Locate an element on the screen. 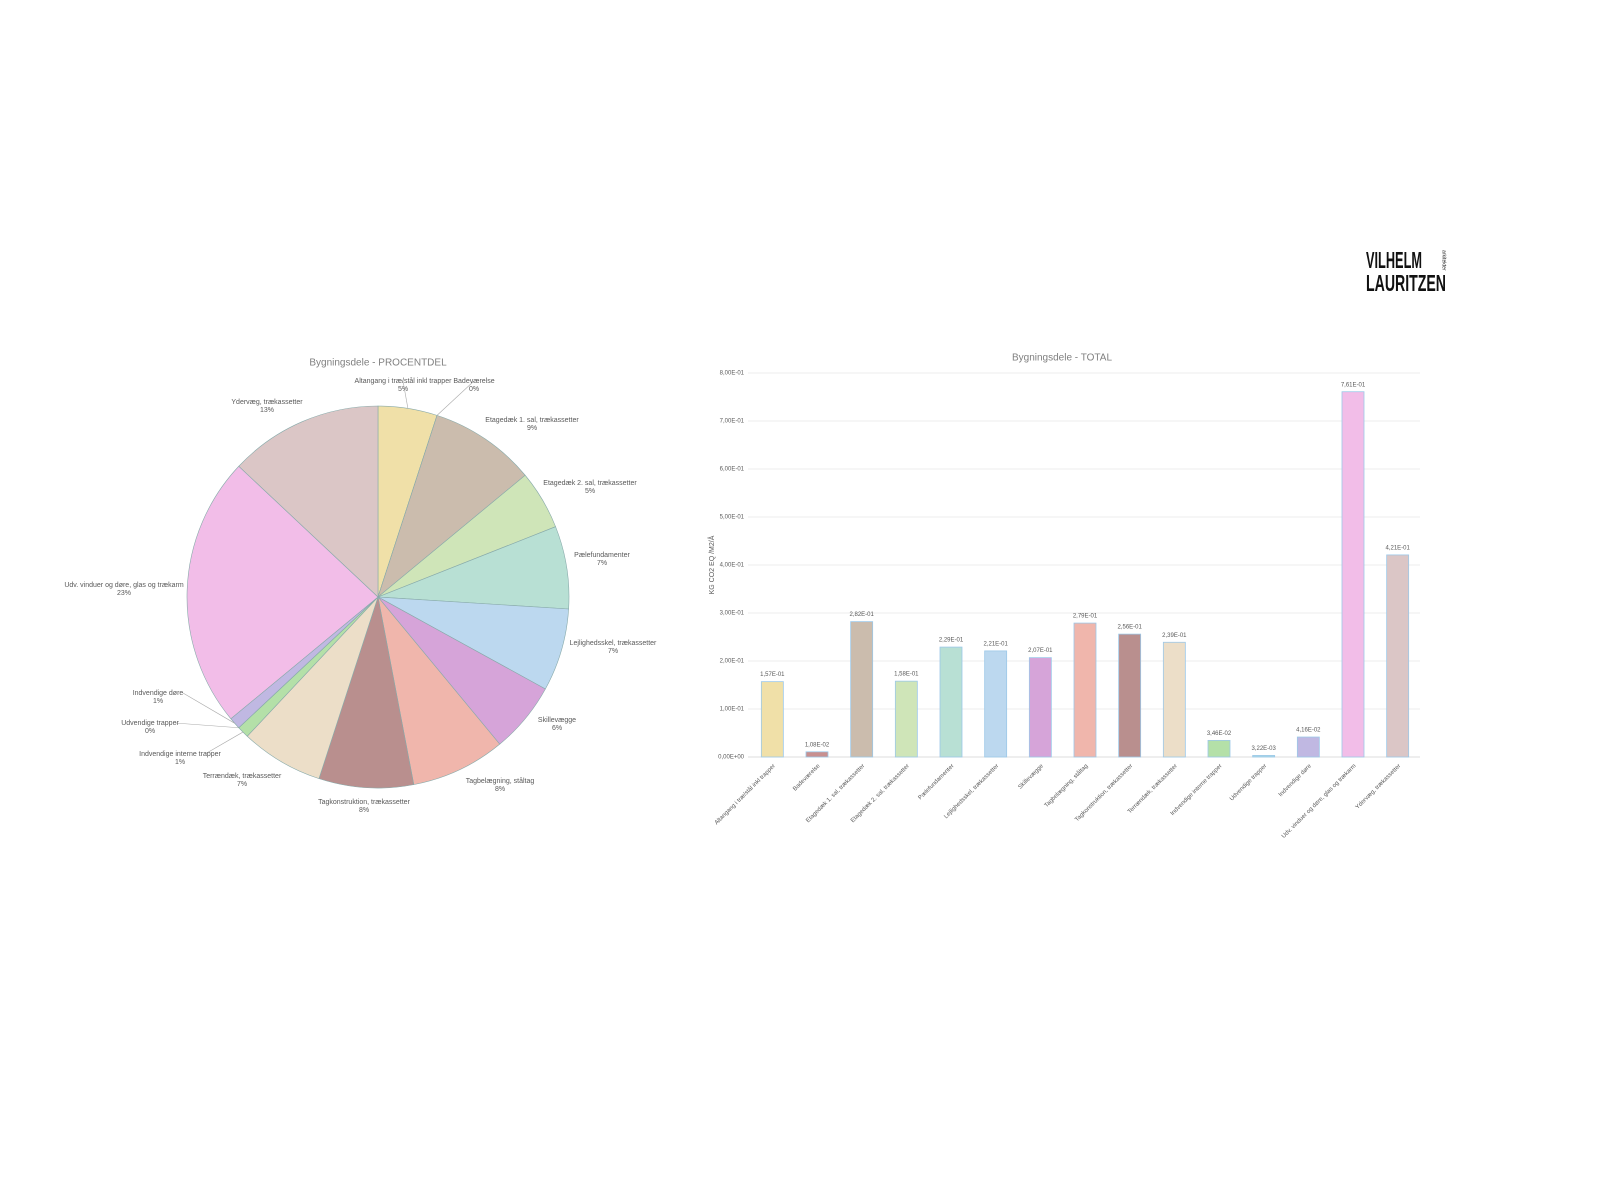  y-tick-label: 7,00E-01 is located at coordinates (732, 422).